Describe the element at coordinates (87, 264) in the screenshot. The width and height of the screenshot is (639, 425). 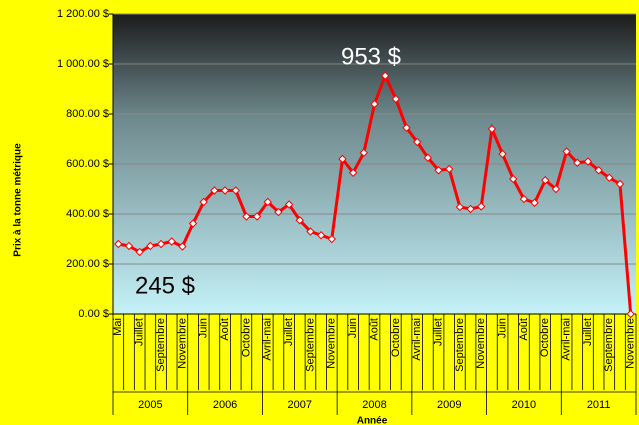
I see `y-tick-label: 200.00 $` at that location.